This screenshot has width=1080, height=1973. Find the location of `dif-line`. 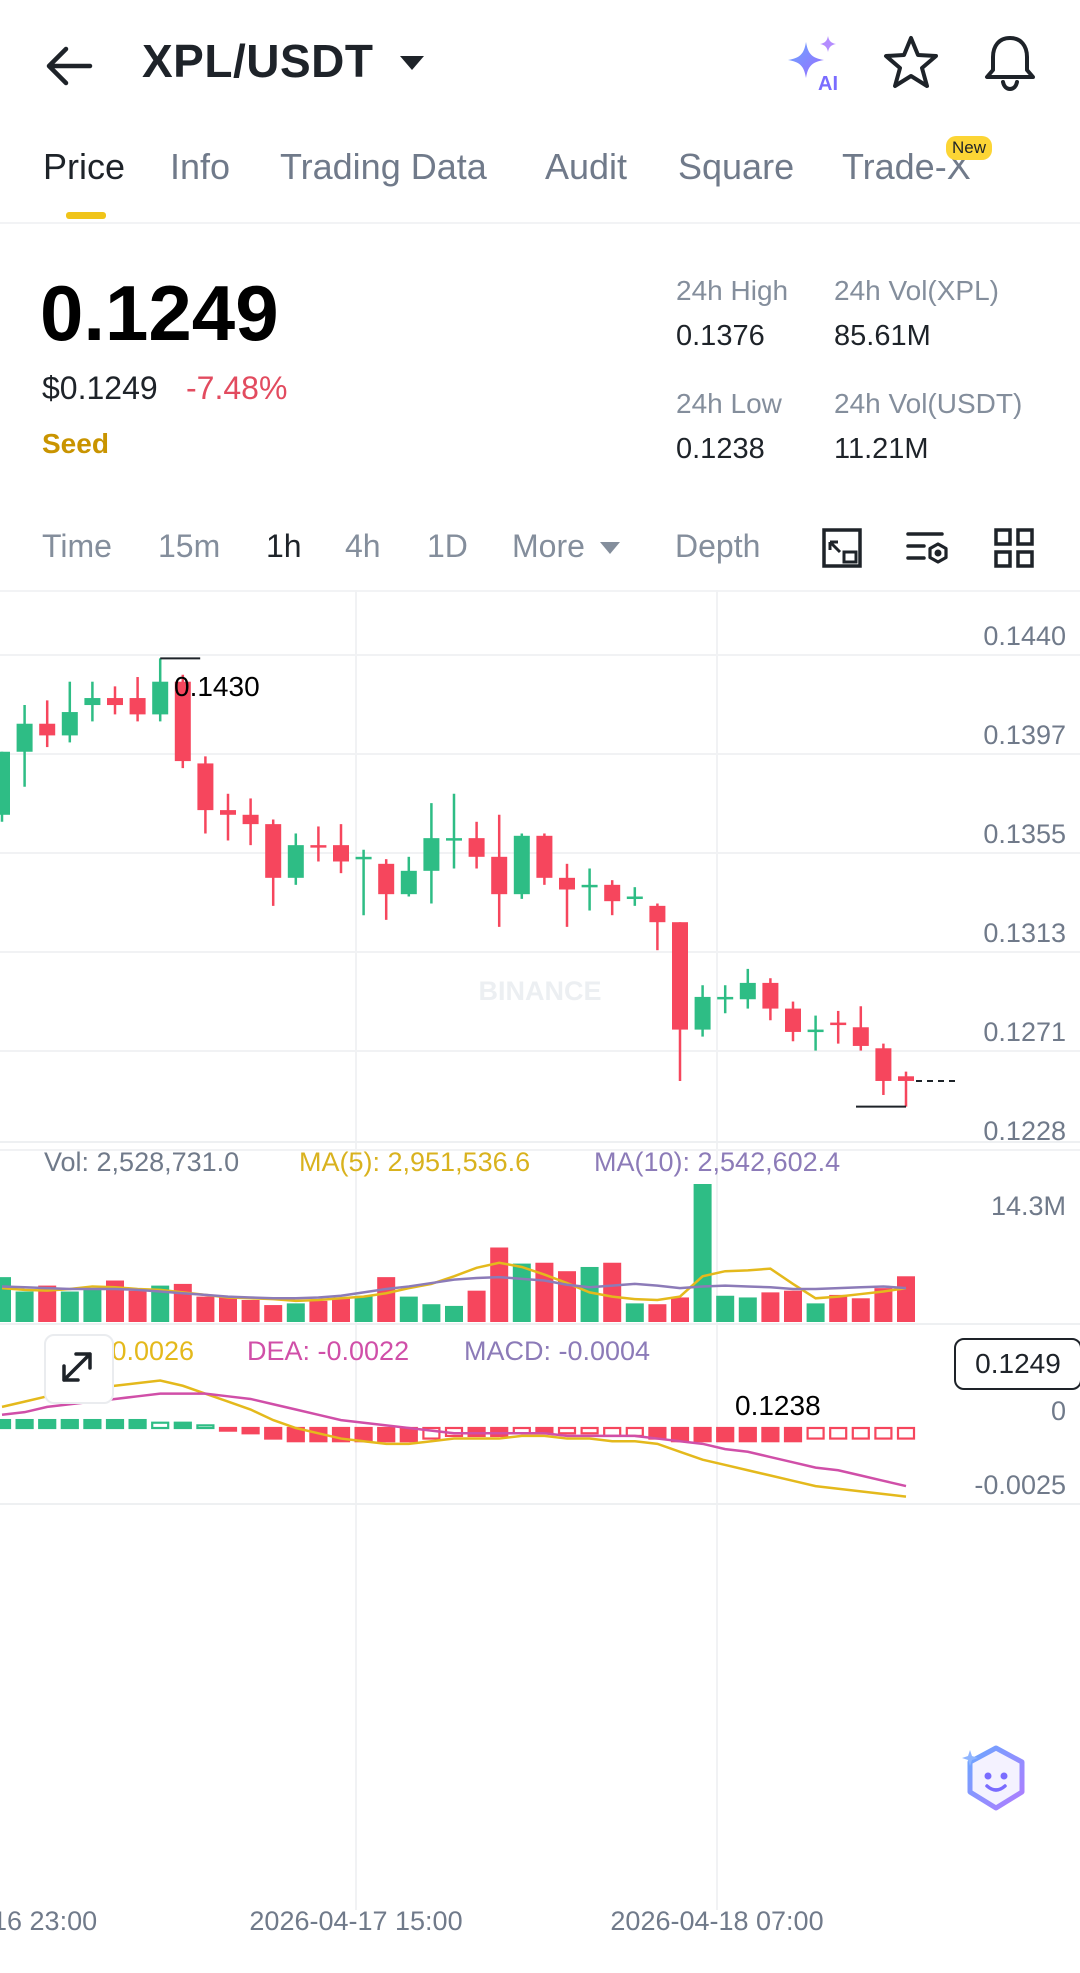

dif-line is located at coordinates (454, 1438).